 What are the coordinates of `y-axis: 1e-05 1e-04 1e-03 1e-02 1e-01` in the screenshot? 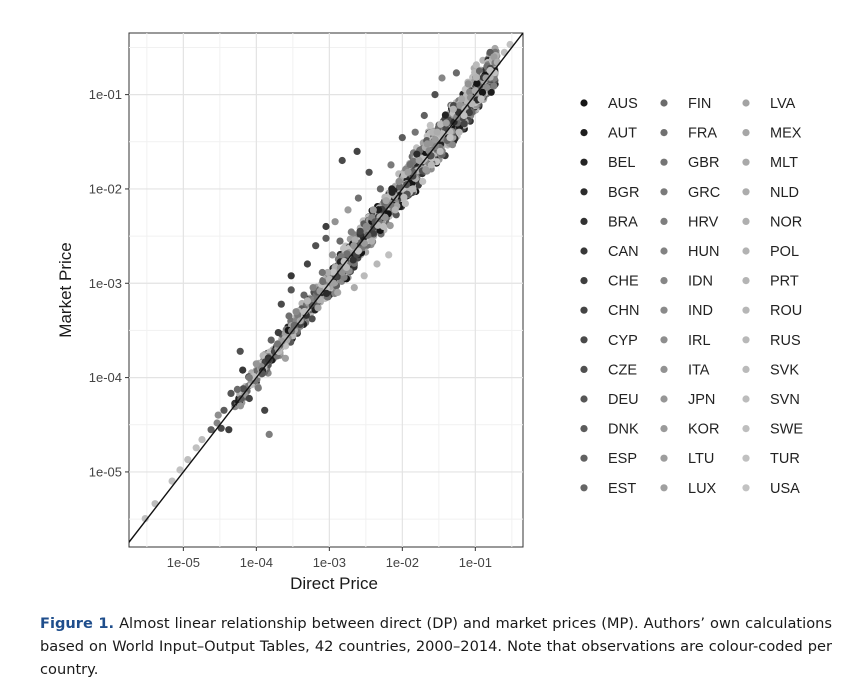 It's located at (109, 283).